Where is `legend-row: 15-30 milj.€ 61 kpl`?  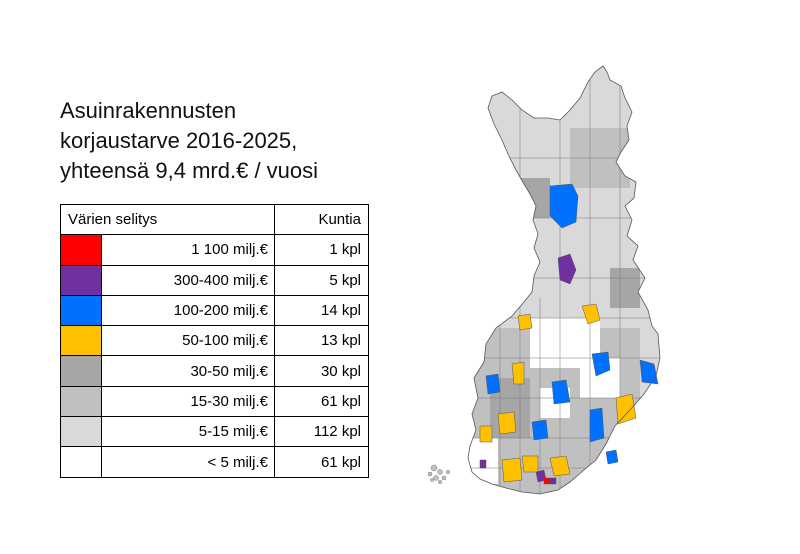
legend-row: 15-30 milj.€ 61 kpl is located at coordinates (214, 401).